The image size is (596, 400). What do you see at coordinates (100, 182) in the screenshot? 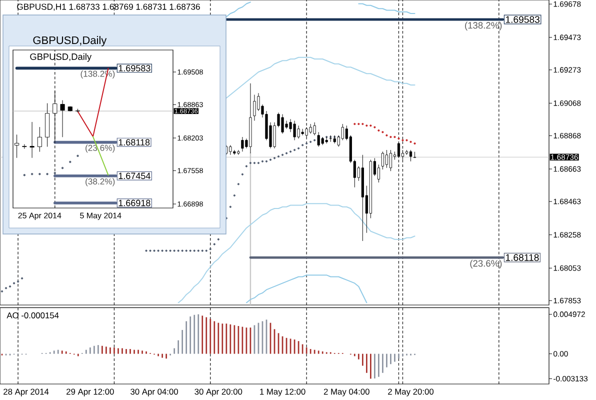
I see `series-label: (38.2%)` at bounding box center [100, 182].